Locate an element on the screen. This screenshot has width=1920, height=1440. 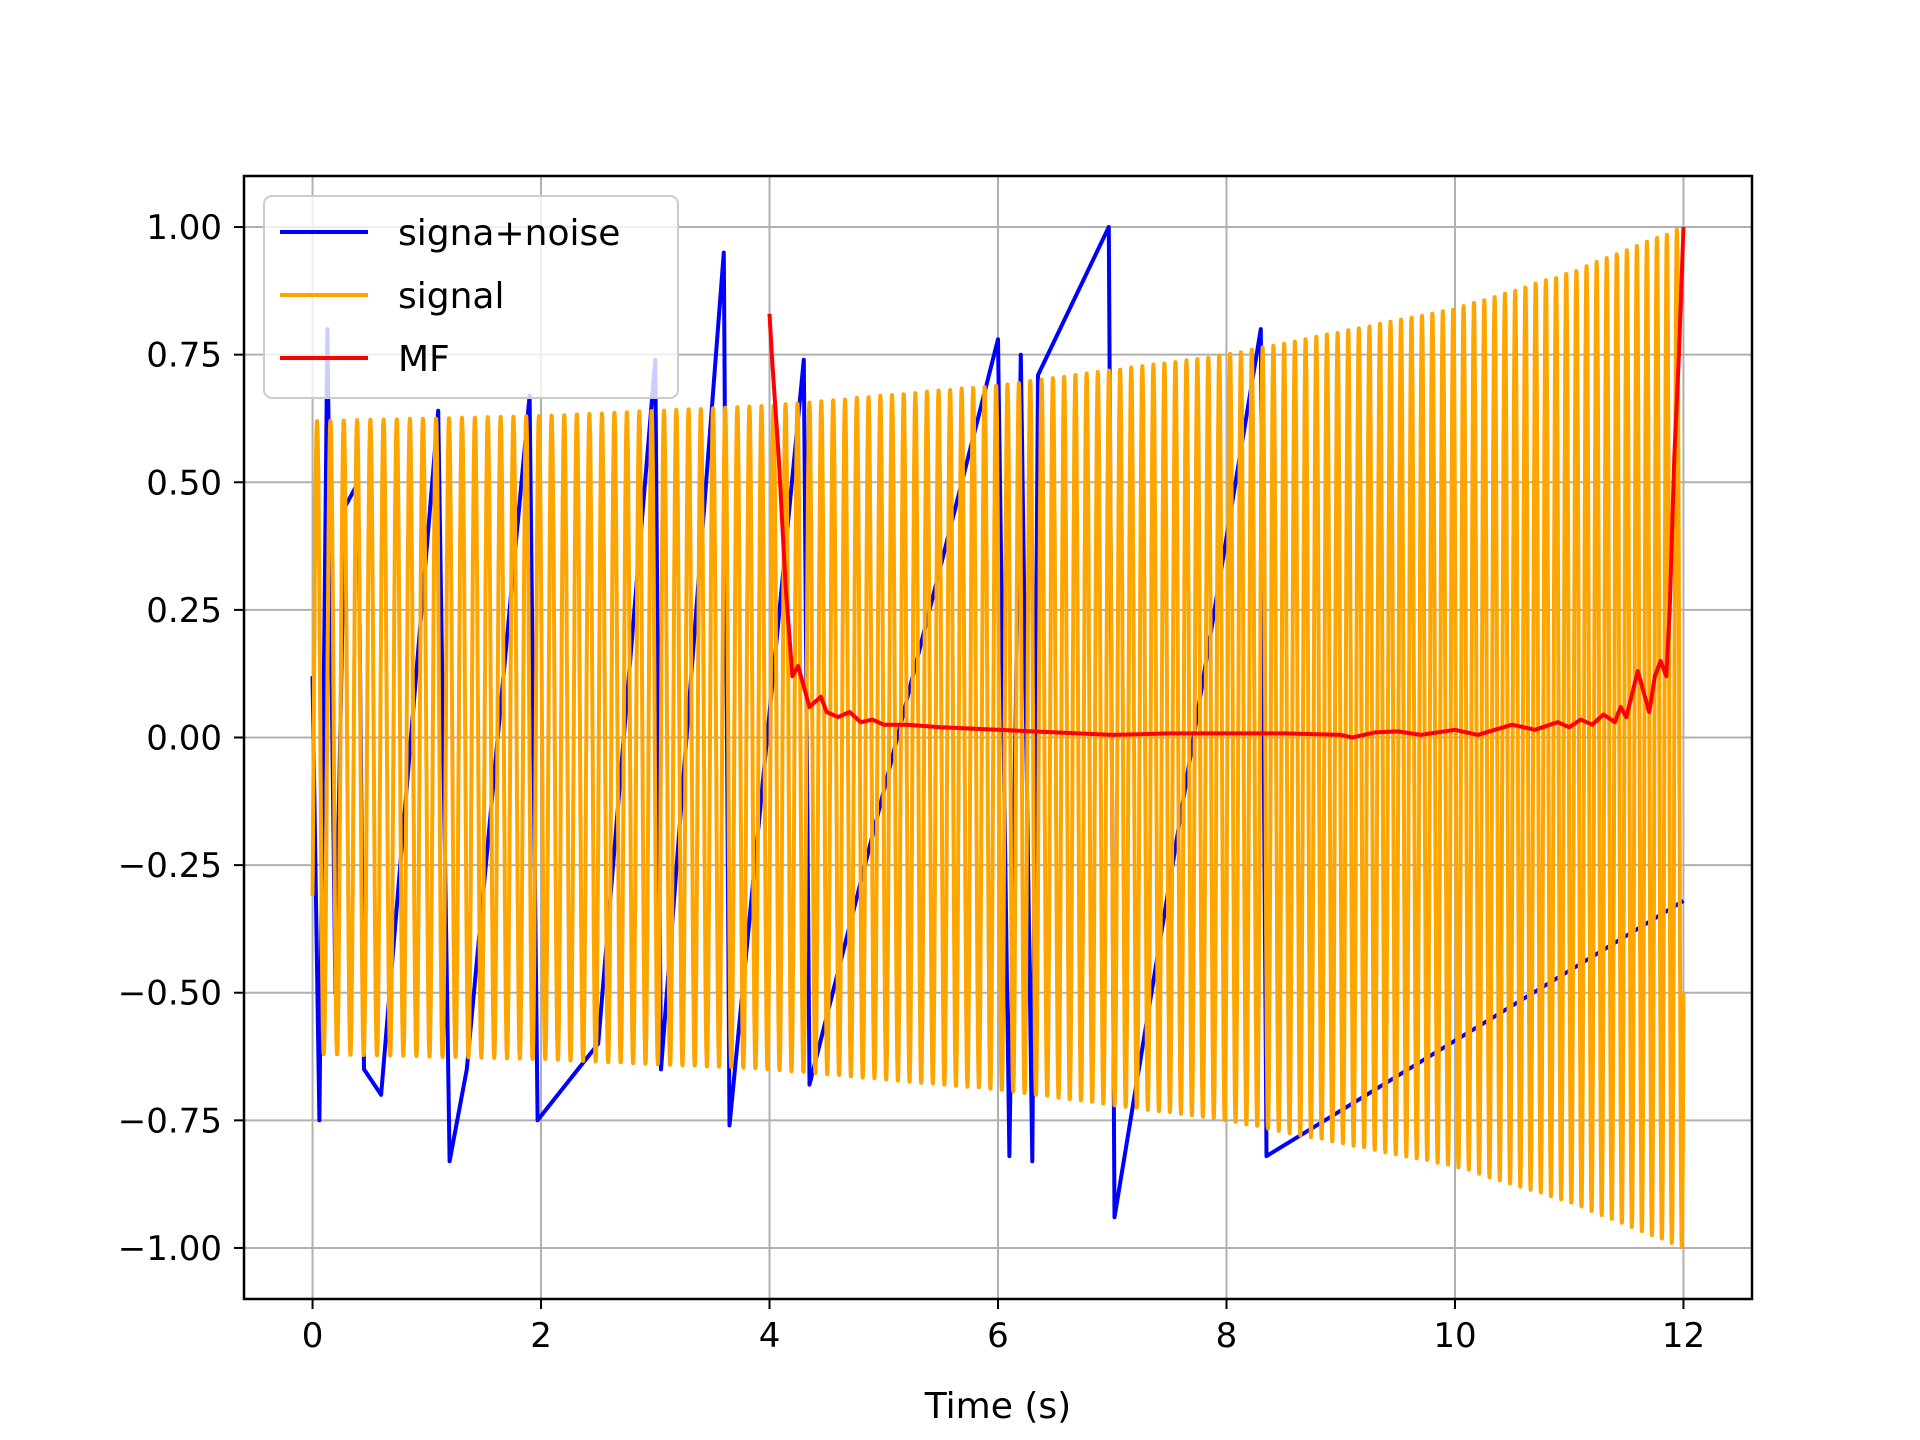
y-tick-label: −0.75 is located at coordinates (170, 1121).